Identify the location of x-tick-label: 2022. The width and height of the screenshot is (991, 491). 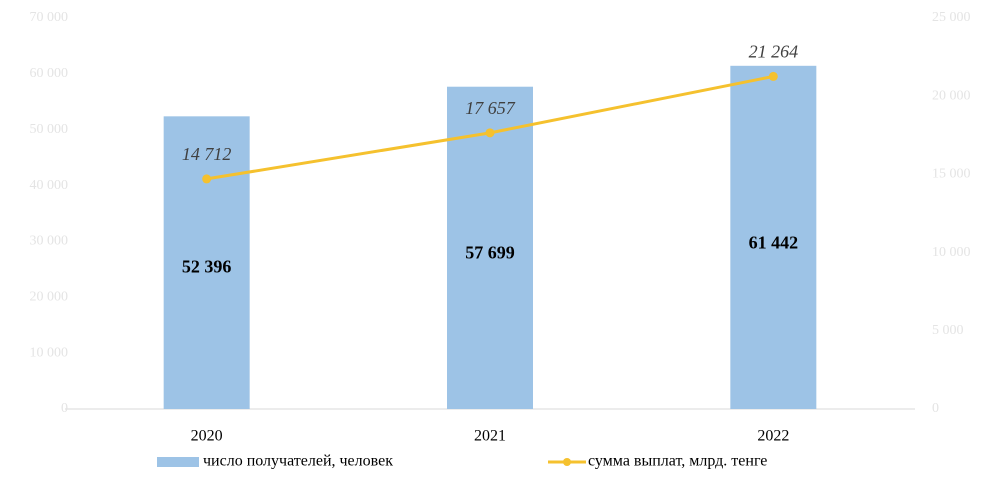
(773, 436).